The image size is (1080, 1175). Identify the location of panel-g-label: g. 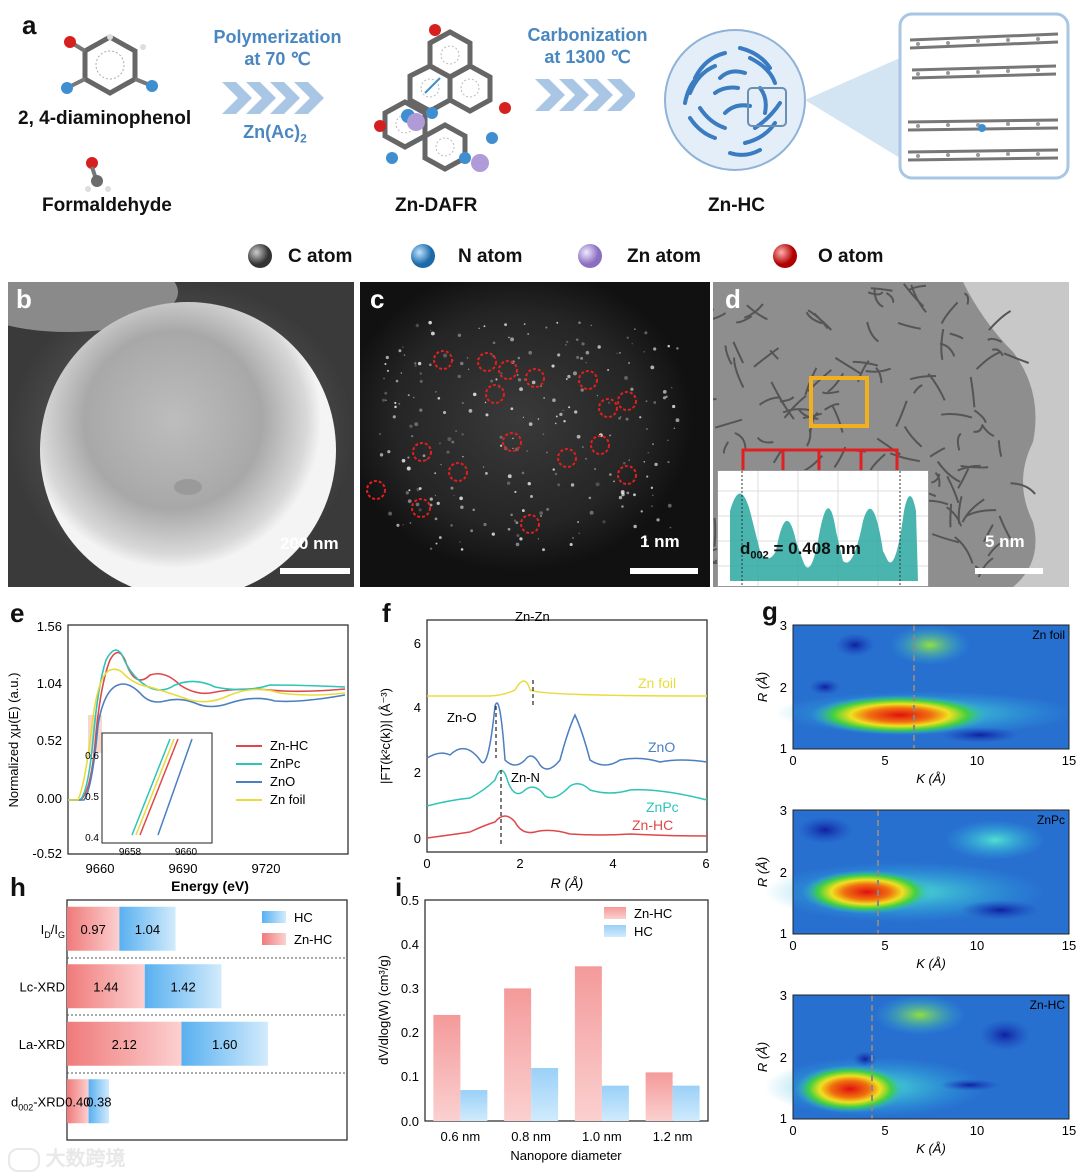
(770, 611).